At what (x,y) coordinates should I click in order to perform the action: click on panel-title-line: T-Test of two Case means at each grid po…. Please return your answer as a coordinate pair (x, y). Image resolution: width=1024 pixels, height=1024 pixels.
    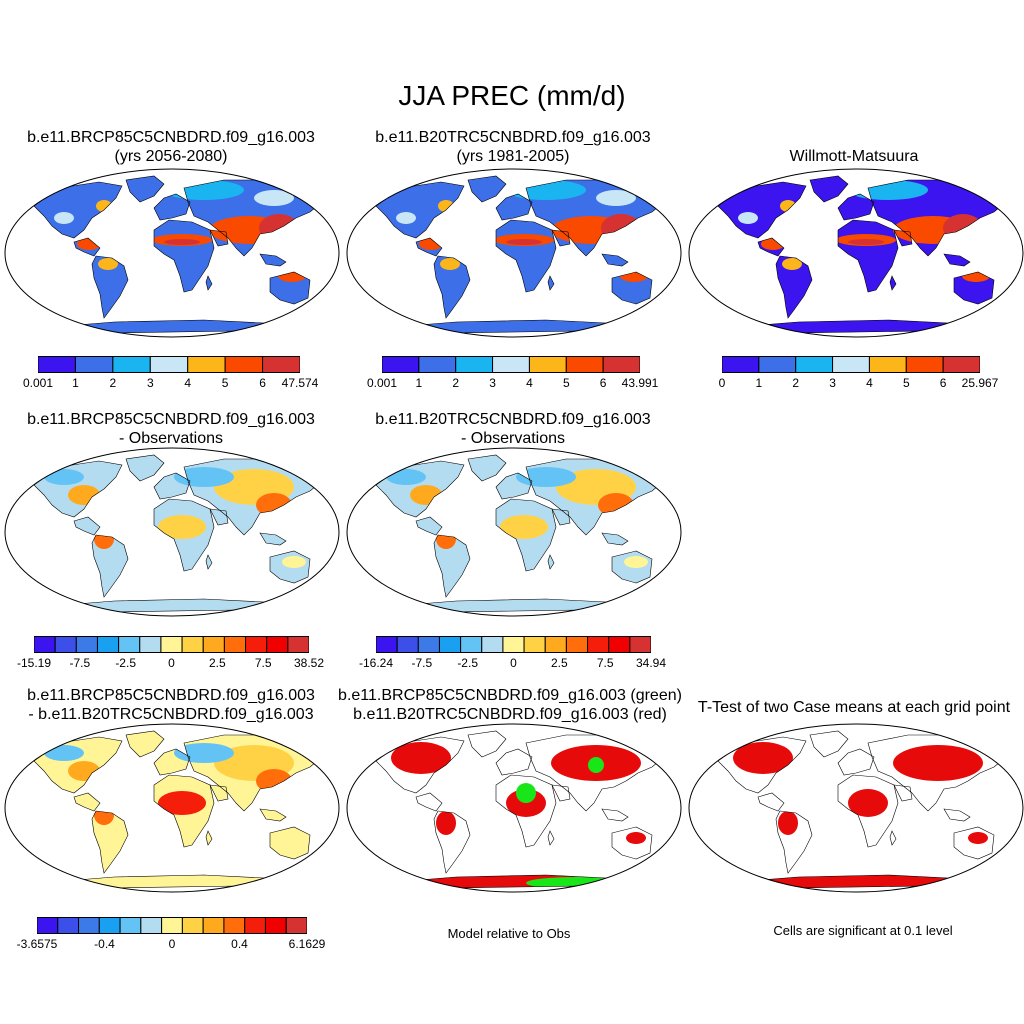
    Looking at the image, I should click on (854, 707).